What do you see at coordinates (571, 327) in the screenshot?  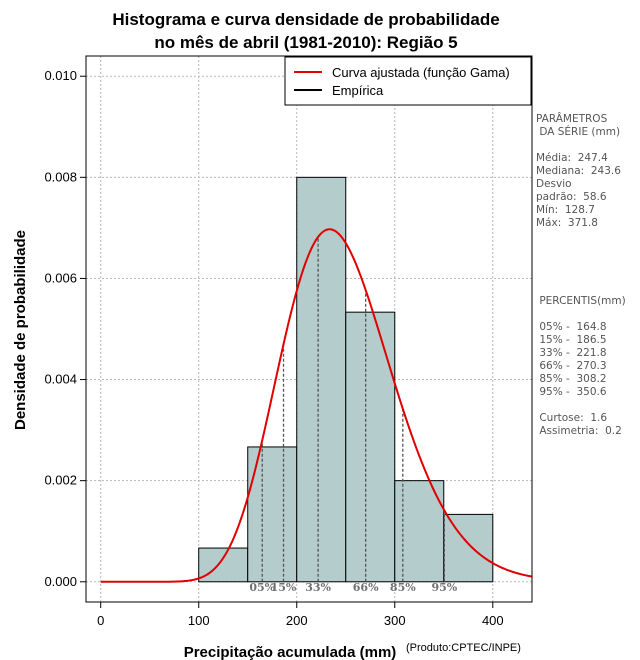 I see `percentil-05: 05% - 164.8` at bounding box center [571, 327].